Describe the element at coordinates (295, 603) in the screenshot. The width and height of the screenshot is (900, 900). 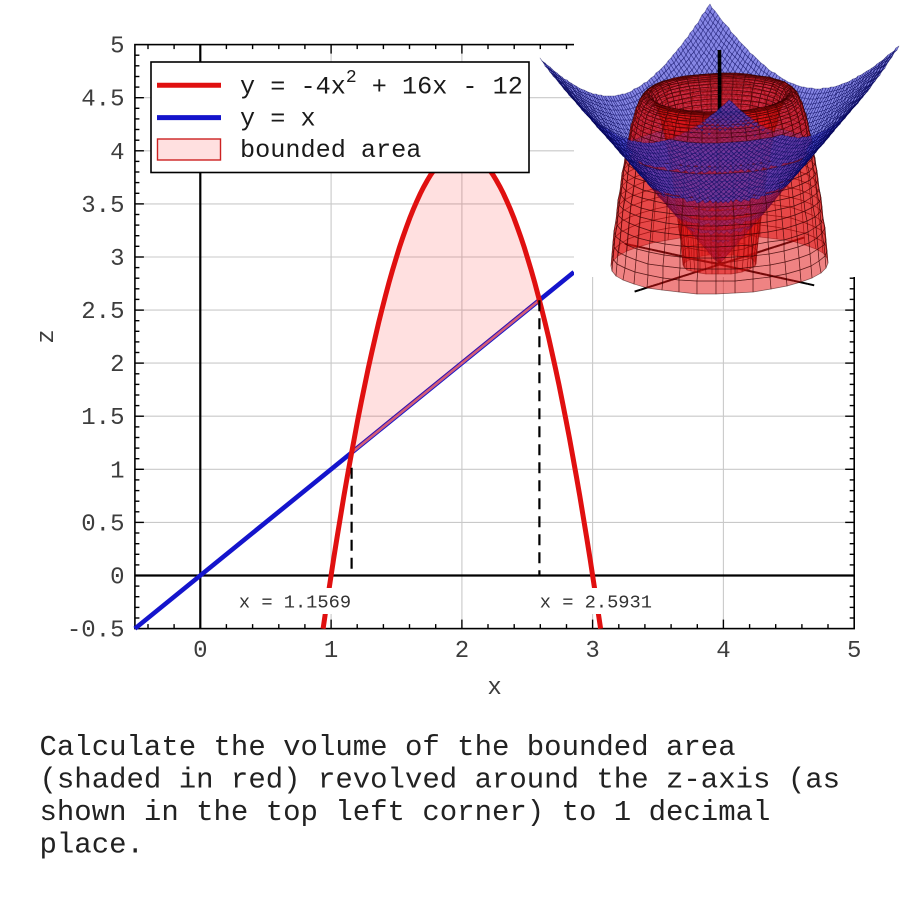
I see `svg-text: x = 1.1569` at that location.